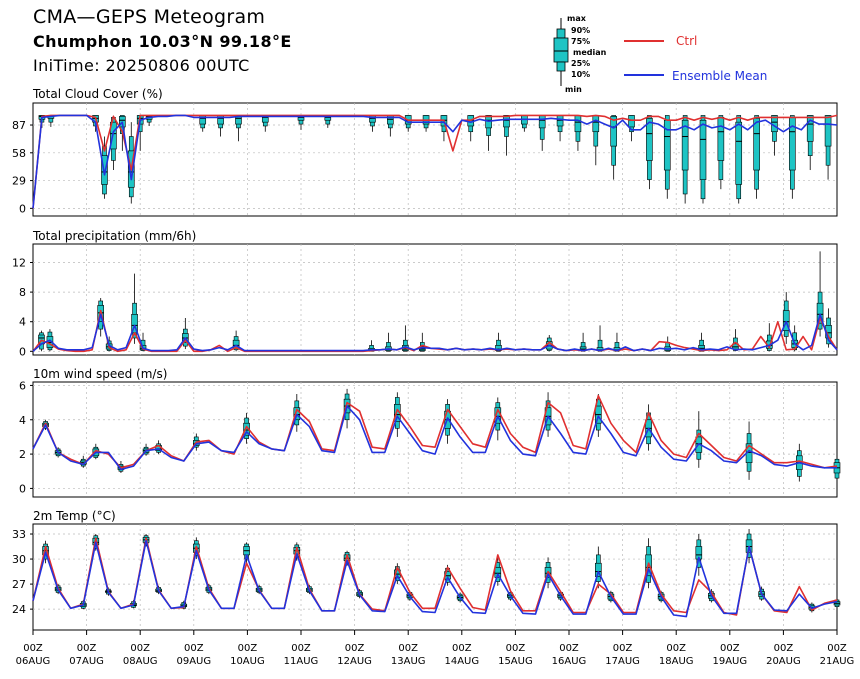  Describe the element at coordinates (86, 661) in the screenshot. I see `x-tick-label-date: 07AUG` at that location.